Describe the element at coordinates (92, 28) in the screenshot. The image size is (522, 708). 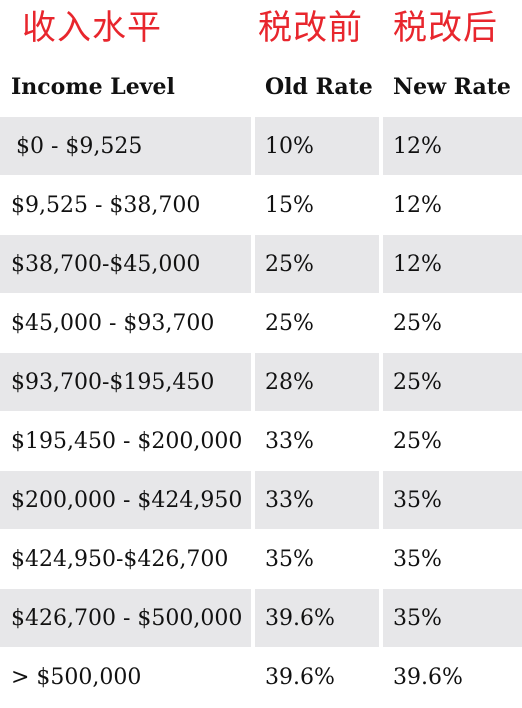
I see `zh-header-income-level: 收入水平` at that location.